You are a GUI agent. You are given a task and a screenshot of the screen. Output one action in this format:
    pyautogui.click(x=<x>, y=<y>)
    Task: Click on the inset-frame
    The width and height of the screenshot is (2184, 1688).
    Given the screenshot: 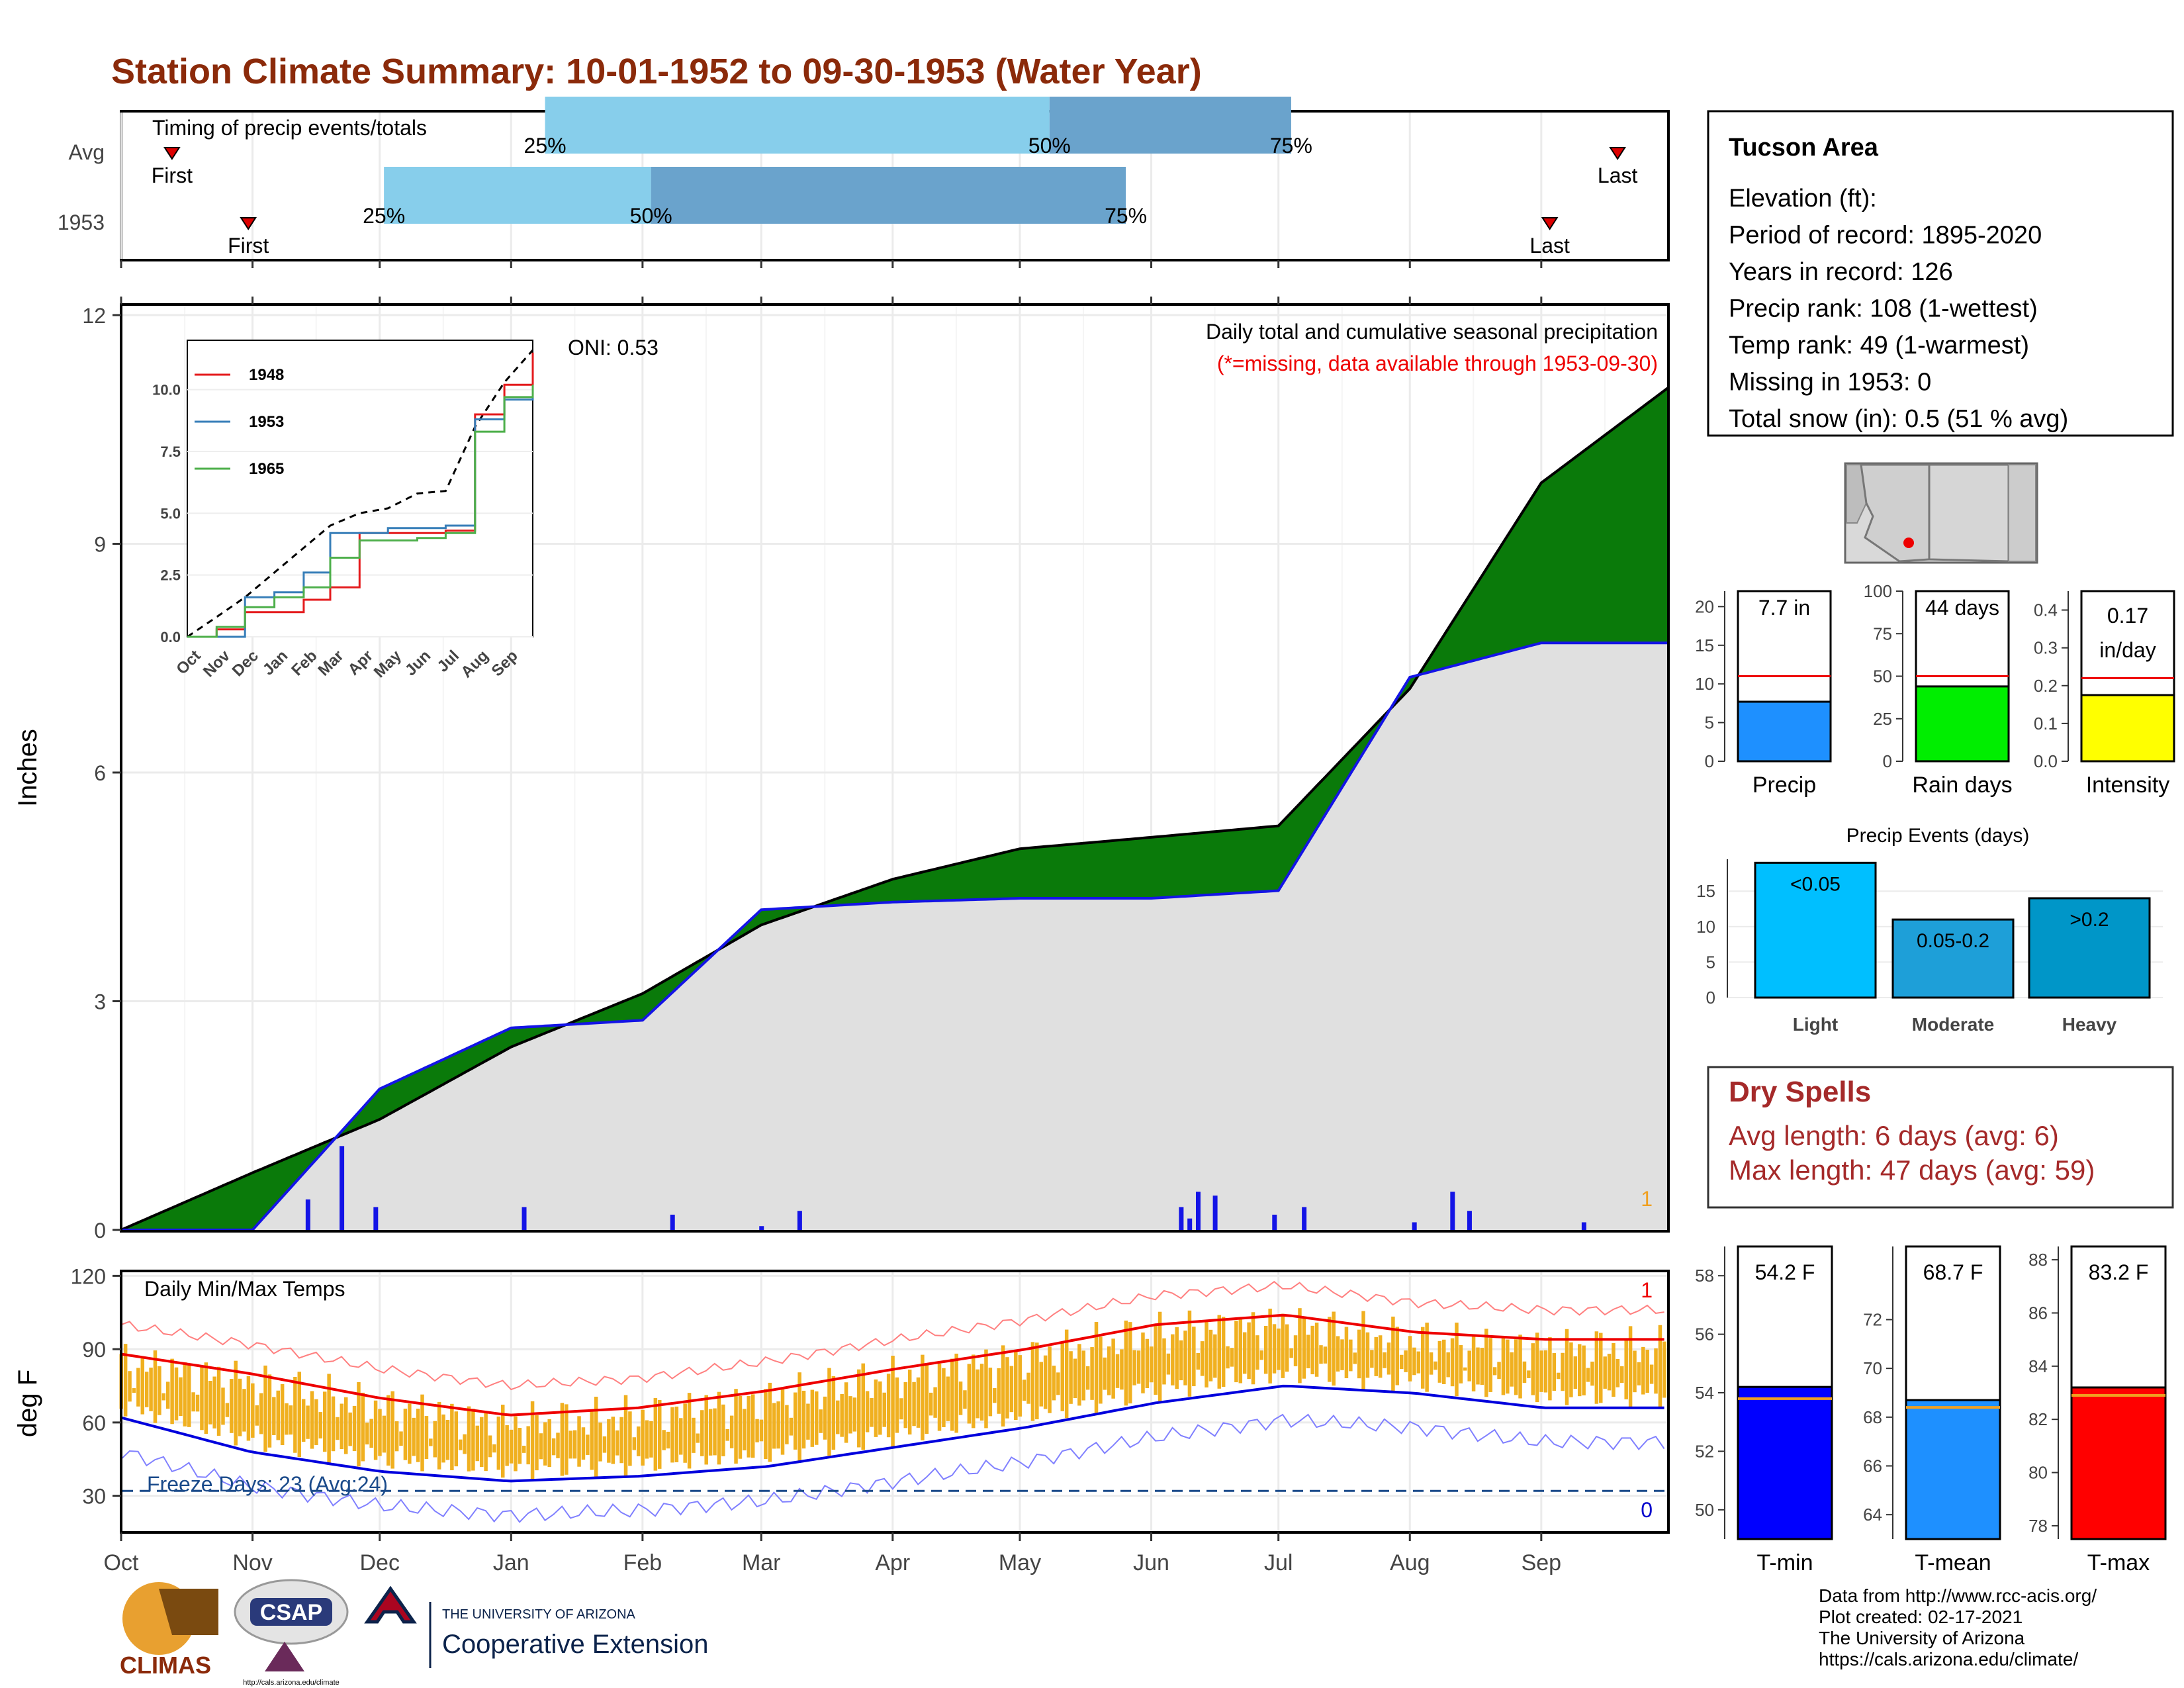 What is the action you would take?
    pyautogui.click(x=360, y=488)
    